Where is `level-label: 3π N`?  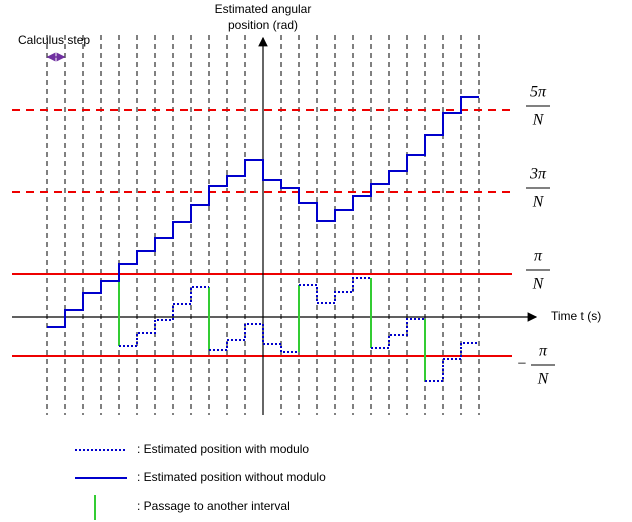
level-label: 3π N is located at coordinates (538, 188).